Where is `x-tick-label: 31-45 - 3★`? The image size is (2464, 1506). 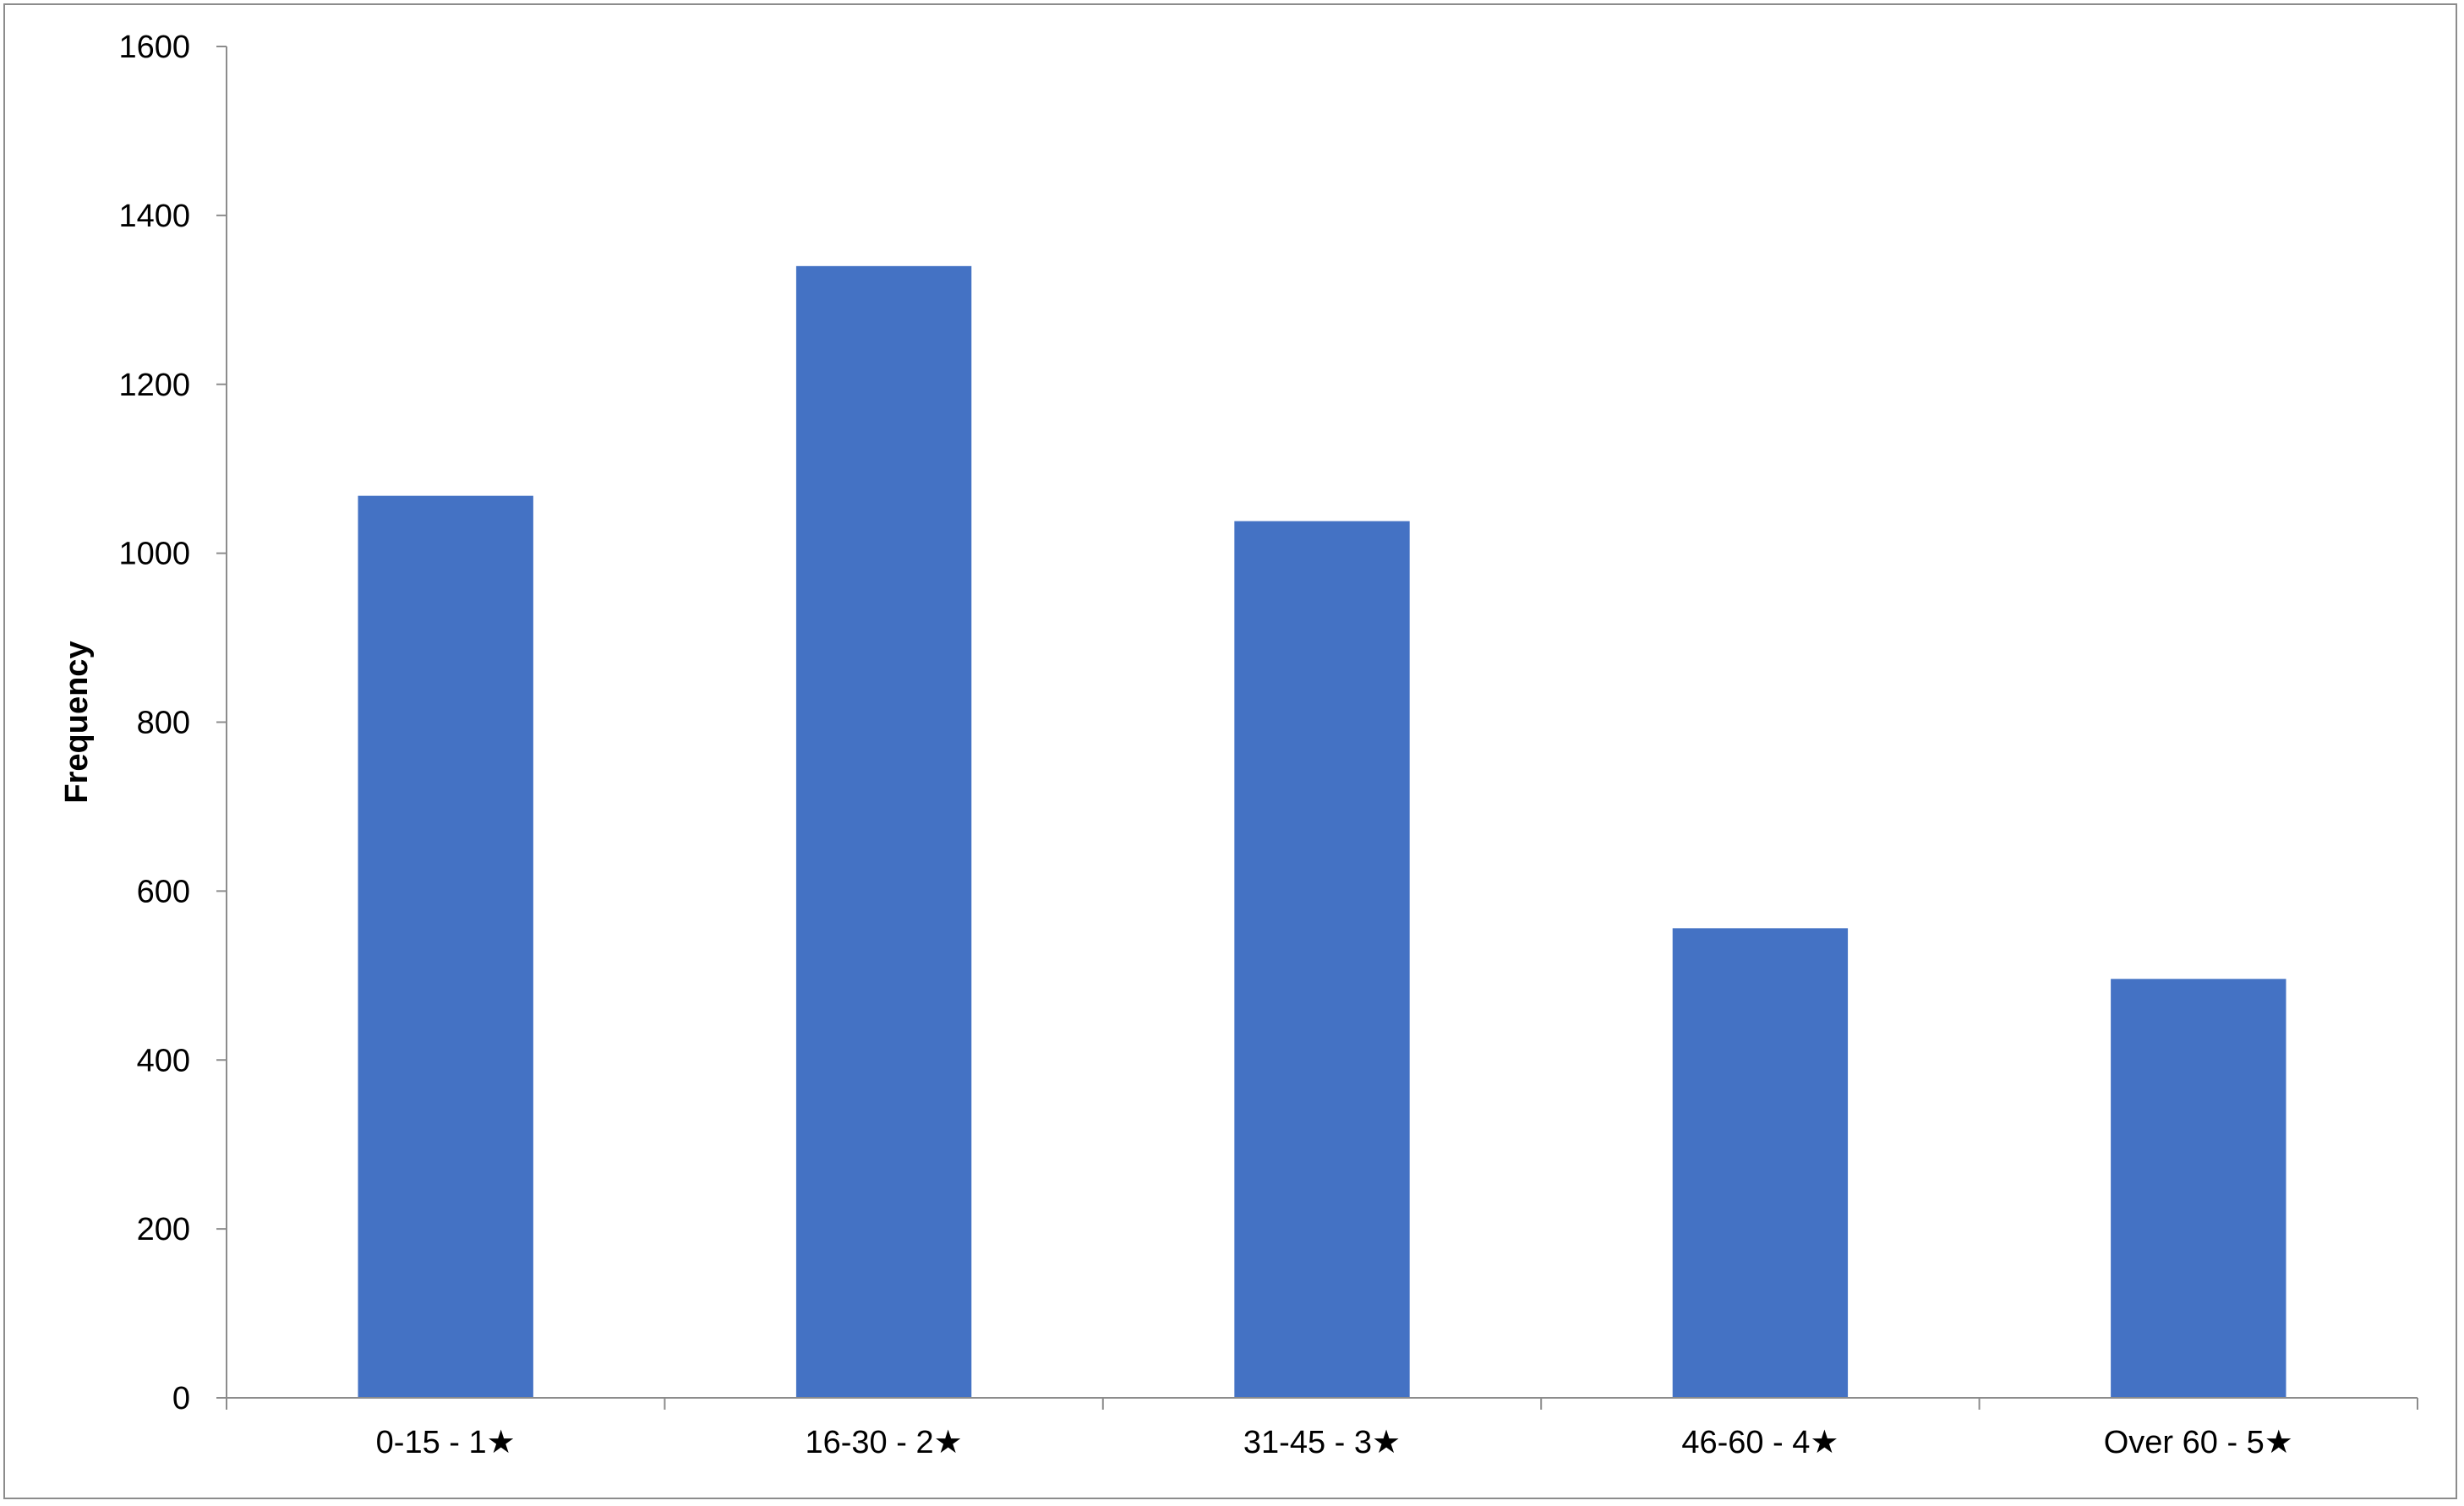
x-tick-label: 31-45 - 3★ is located at coordinates (1322, 1442).